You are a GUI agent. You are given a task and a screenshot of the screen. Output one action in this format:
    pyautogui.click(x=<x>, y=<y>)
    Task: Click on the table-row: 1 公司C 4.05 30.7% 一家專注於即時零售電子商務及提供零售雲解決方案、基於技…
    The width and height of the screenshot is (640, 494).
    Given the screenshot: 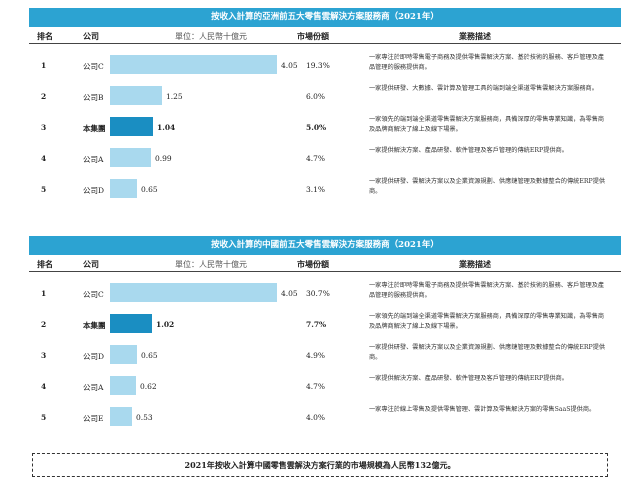 What is the action you would take?
    pyautogui.click(x=325, y=293)
    